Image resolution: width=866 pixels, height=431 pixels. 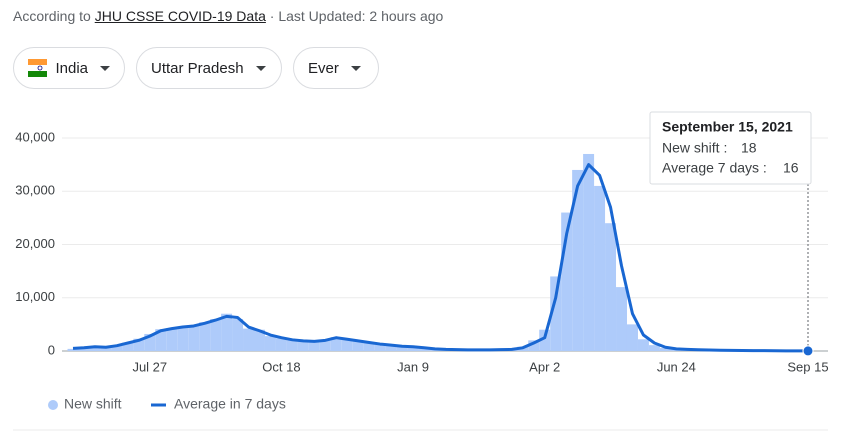 What do you see at coordinates (356, 16) in the screenshot?
I see `updated: · Last Updated: 2 hours ago` at bounding box center [356, 16].